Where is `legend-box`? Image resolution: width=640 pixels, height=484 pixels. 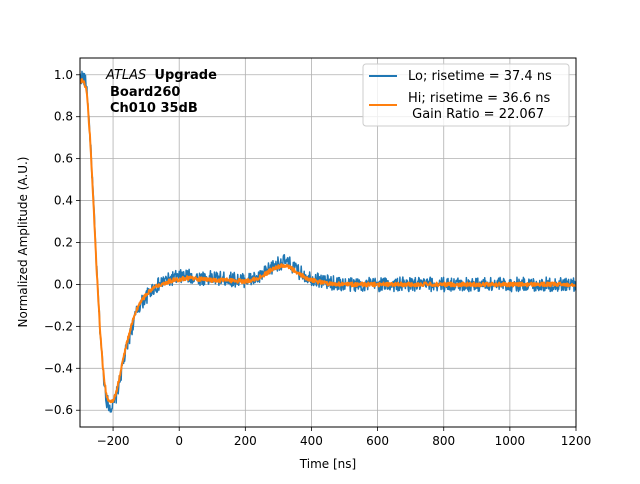 legend-box is located at coordinates (466, 95).